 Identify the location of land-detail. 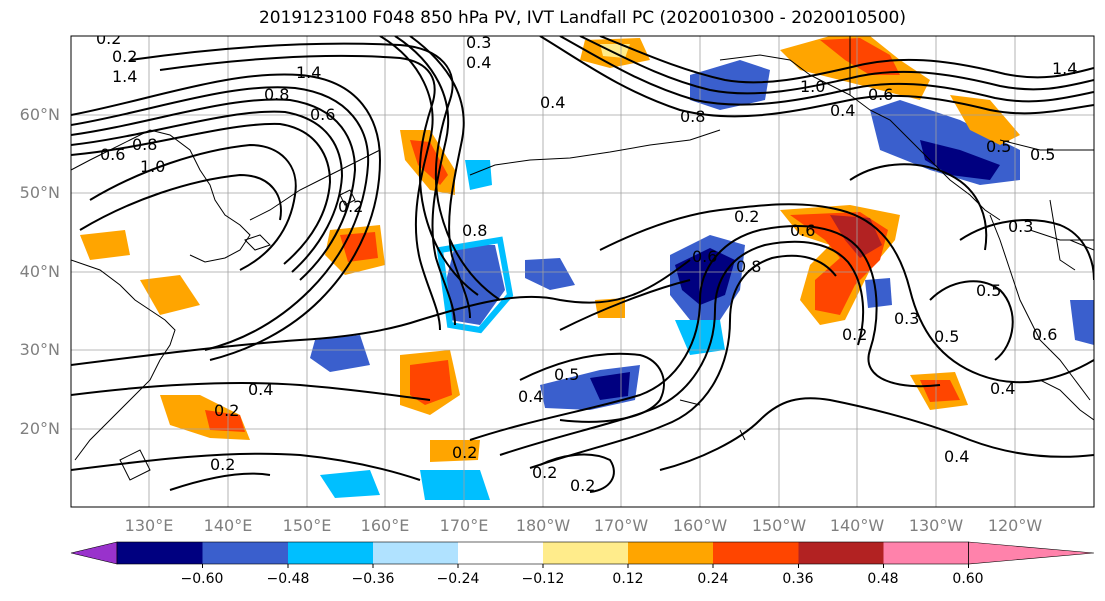
(886, 410).